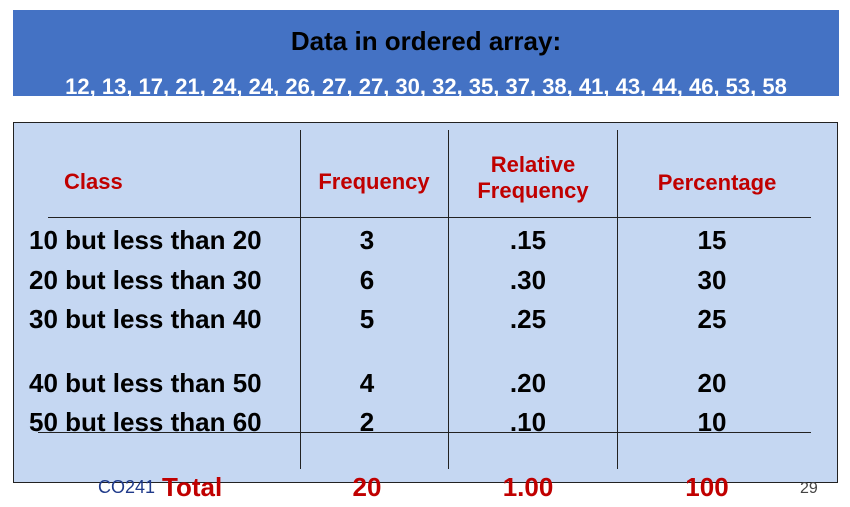  Describe the element at coordinates (528, 383) in the screenshot. I see `table-row-relative: .20` at that location.